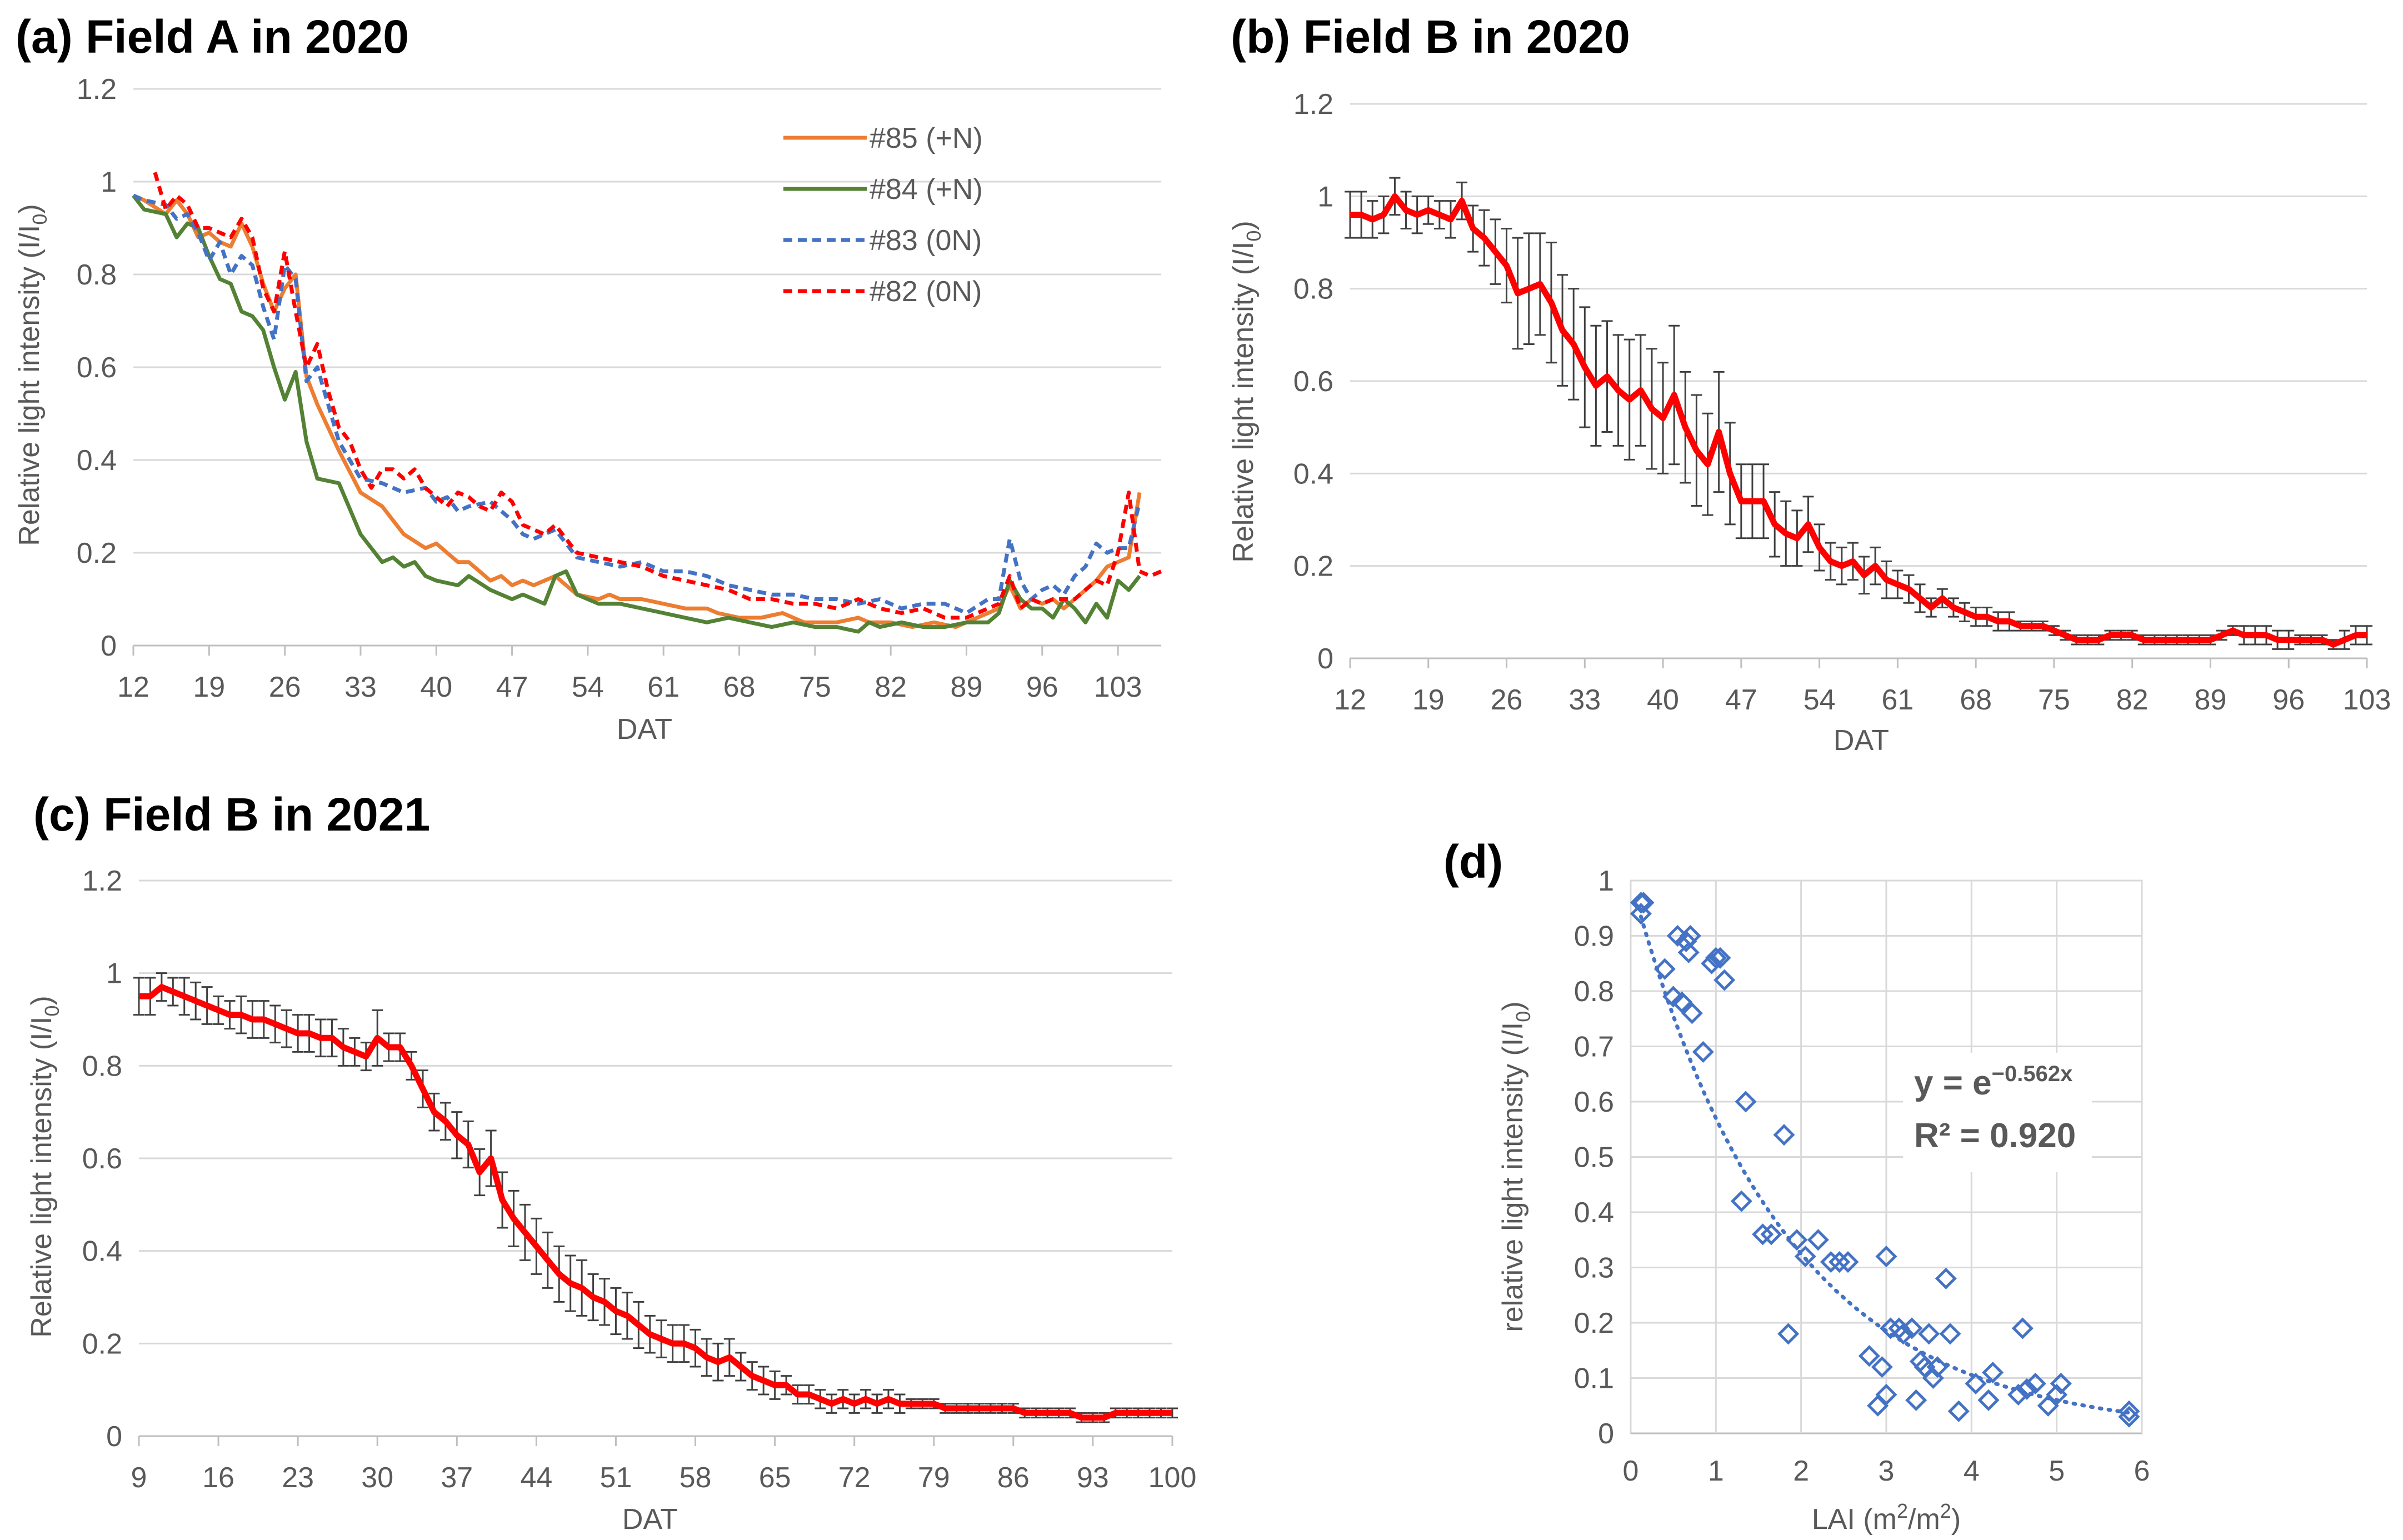 Image resolution: width=2403 pixels, height=1540 pixels. Describe the element at coordinates (650, 1519) in the screenshot. I see `panel-c-x-label: DAT` at that location.